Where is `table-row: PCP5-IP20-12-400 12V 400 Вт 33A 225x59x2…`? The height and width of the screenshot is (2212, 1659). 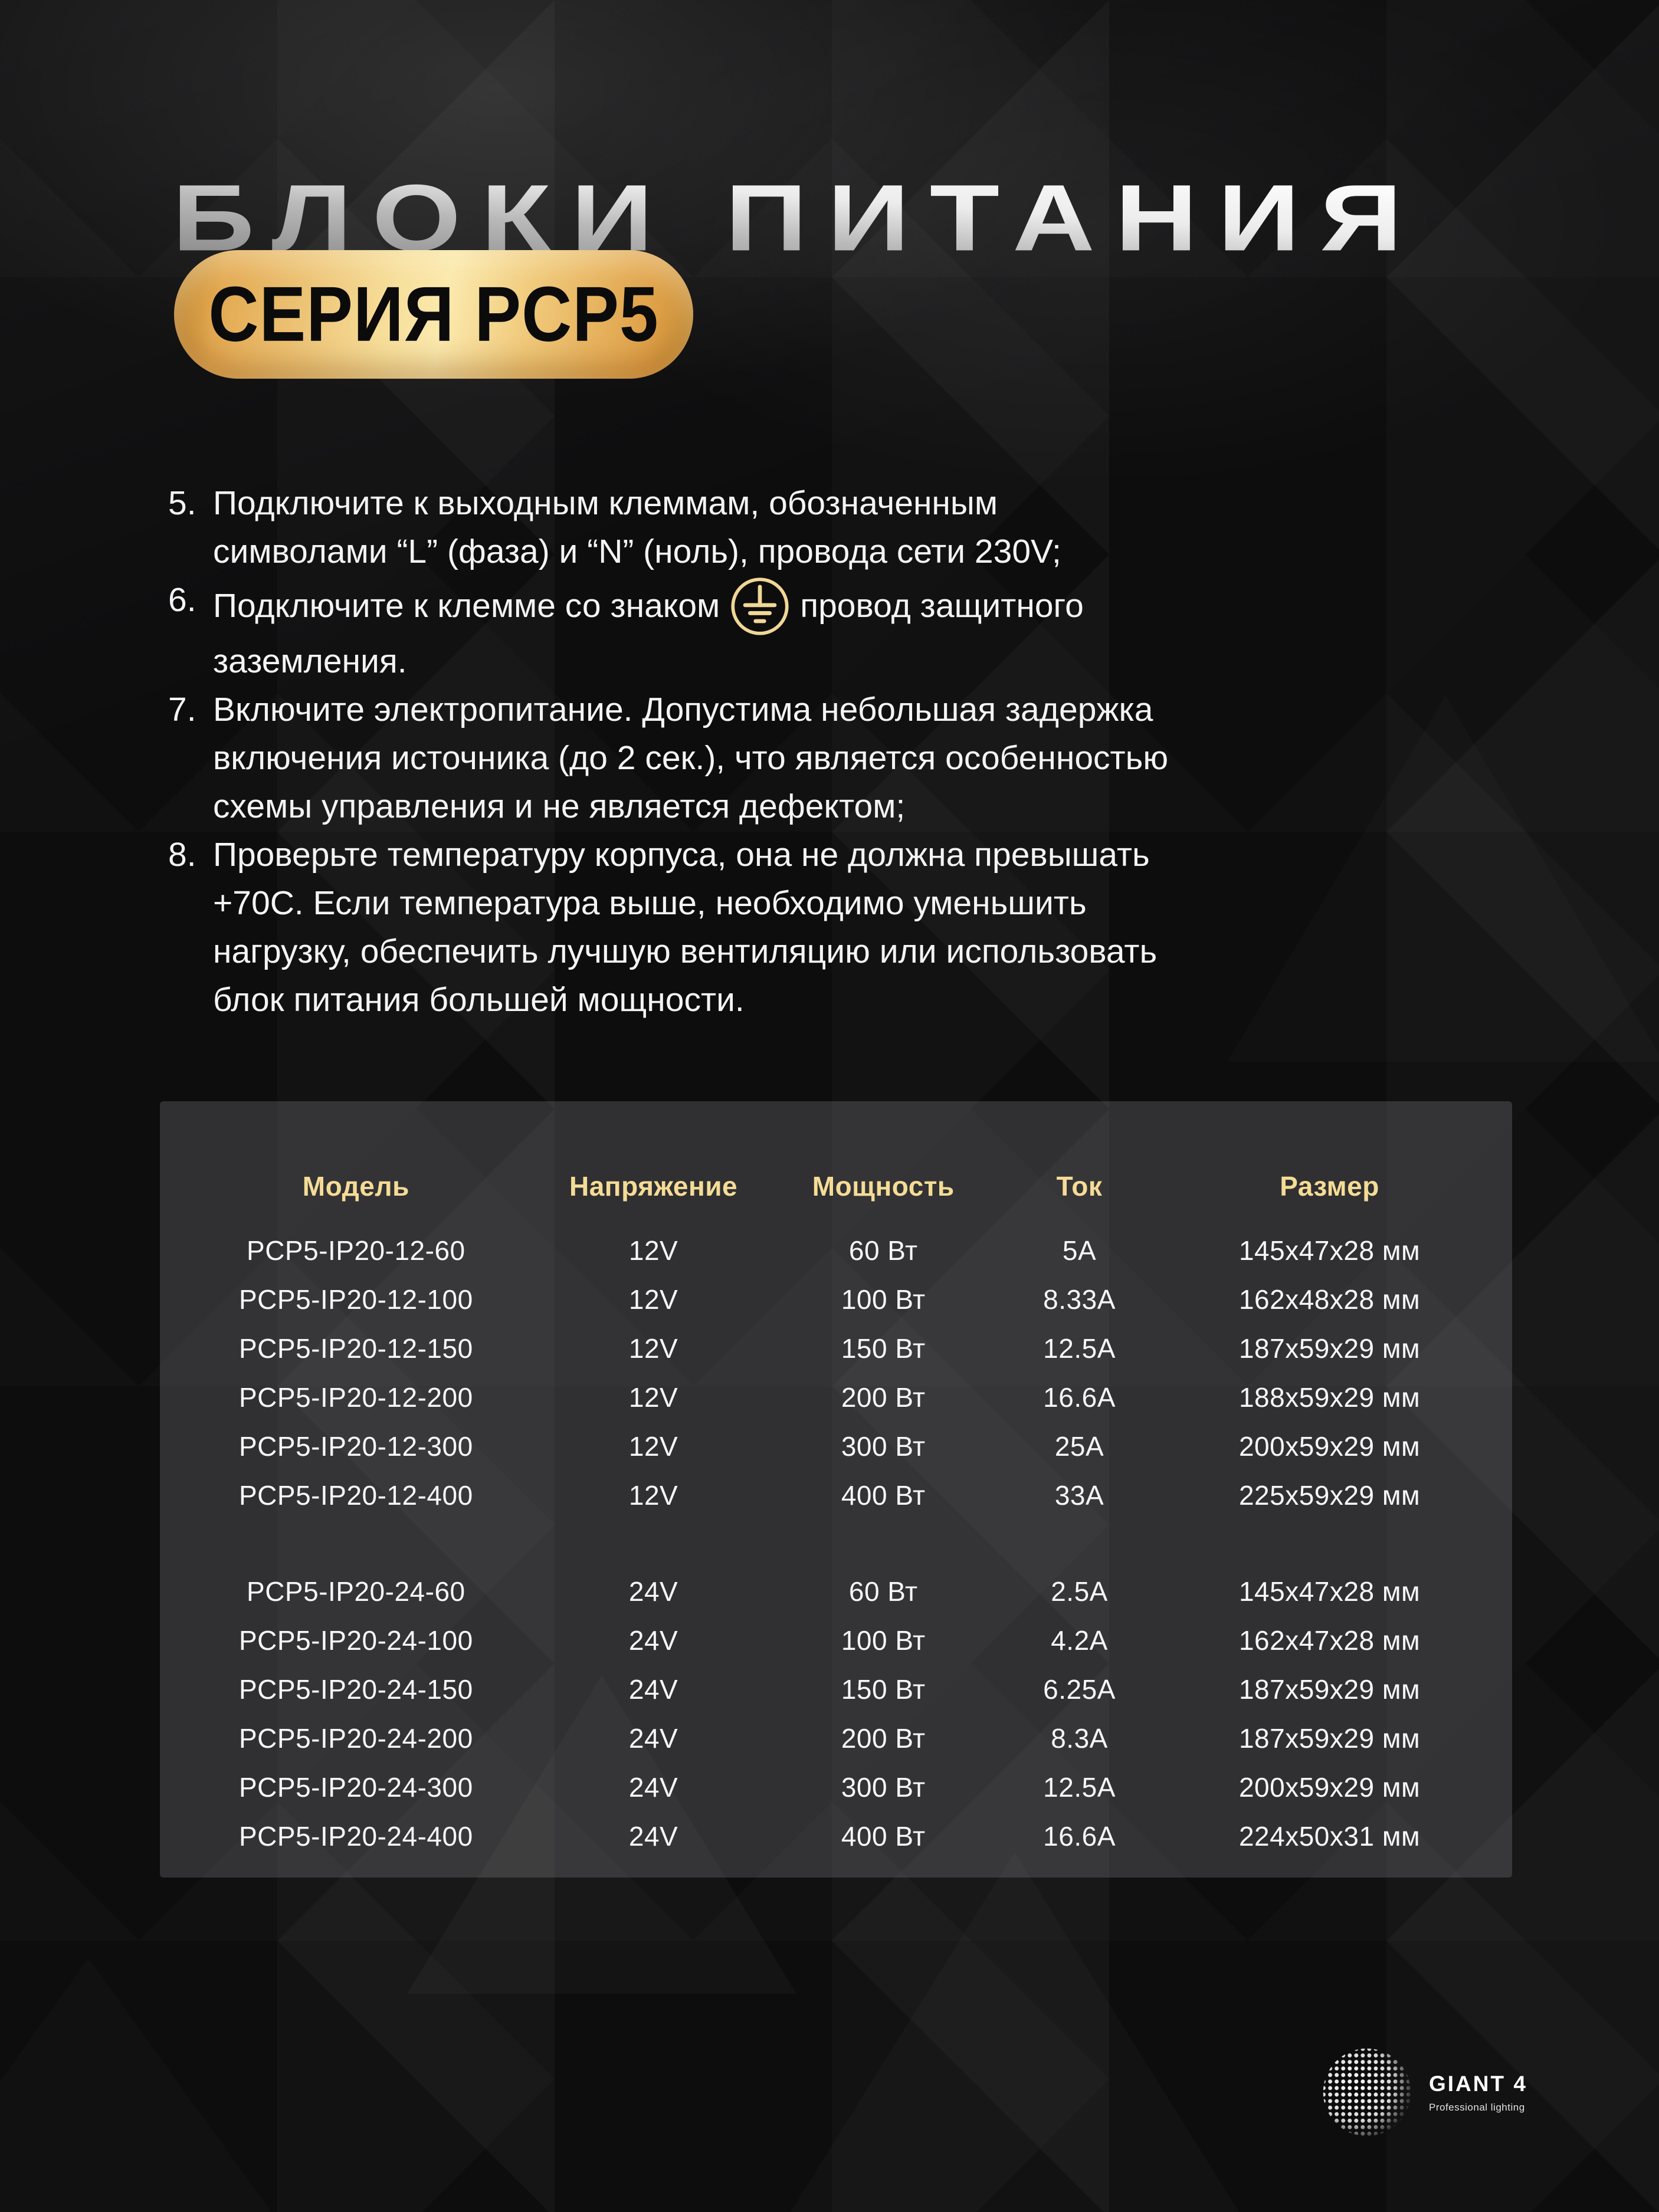
table-row: PCP5-IP20-12-400 12V 400 Вт 33A 225x59x2… is located at coordinates (836, 1495).